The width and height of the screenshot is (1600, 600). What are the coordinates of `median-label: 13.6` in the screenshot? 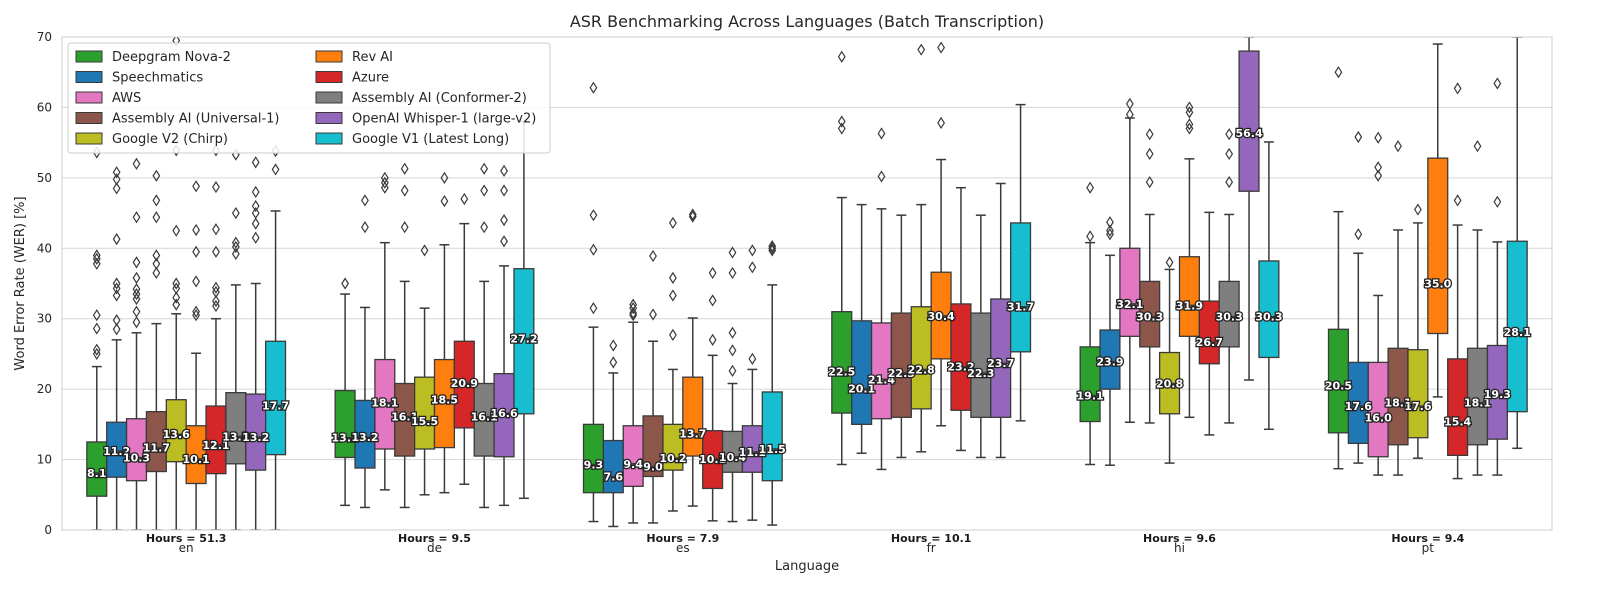 It's located at (176, 434).